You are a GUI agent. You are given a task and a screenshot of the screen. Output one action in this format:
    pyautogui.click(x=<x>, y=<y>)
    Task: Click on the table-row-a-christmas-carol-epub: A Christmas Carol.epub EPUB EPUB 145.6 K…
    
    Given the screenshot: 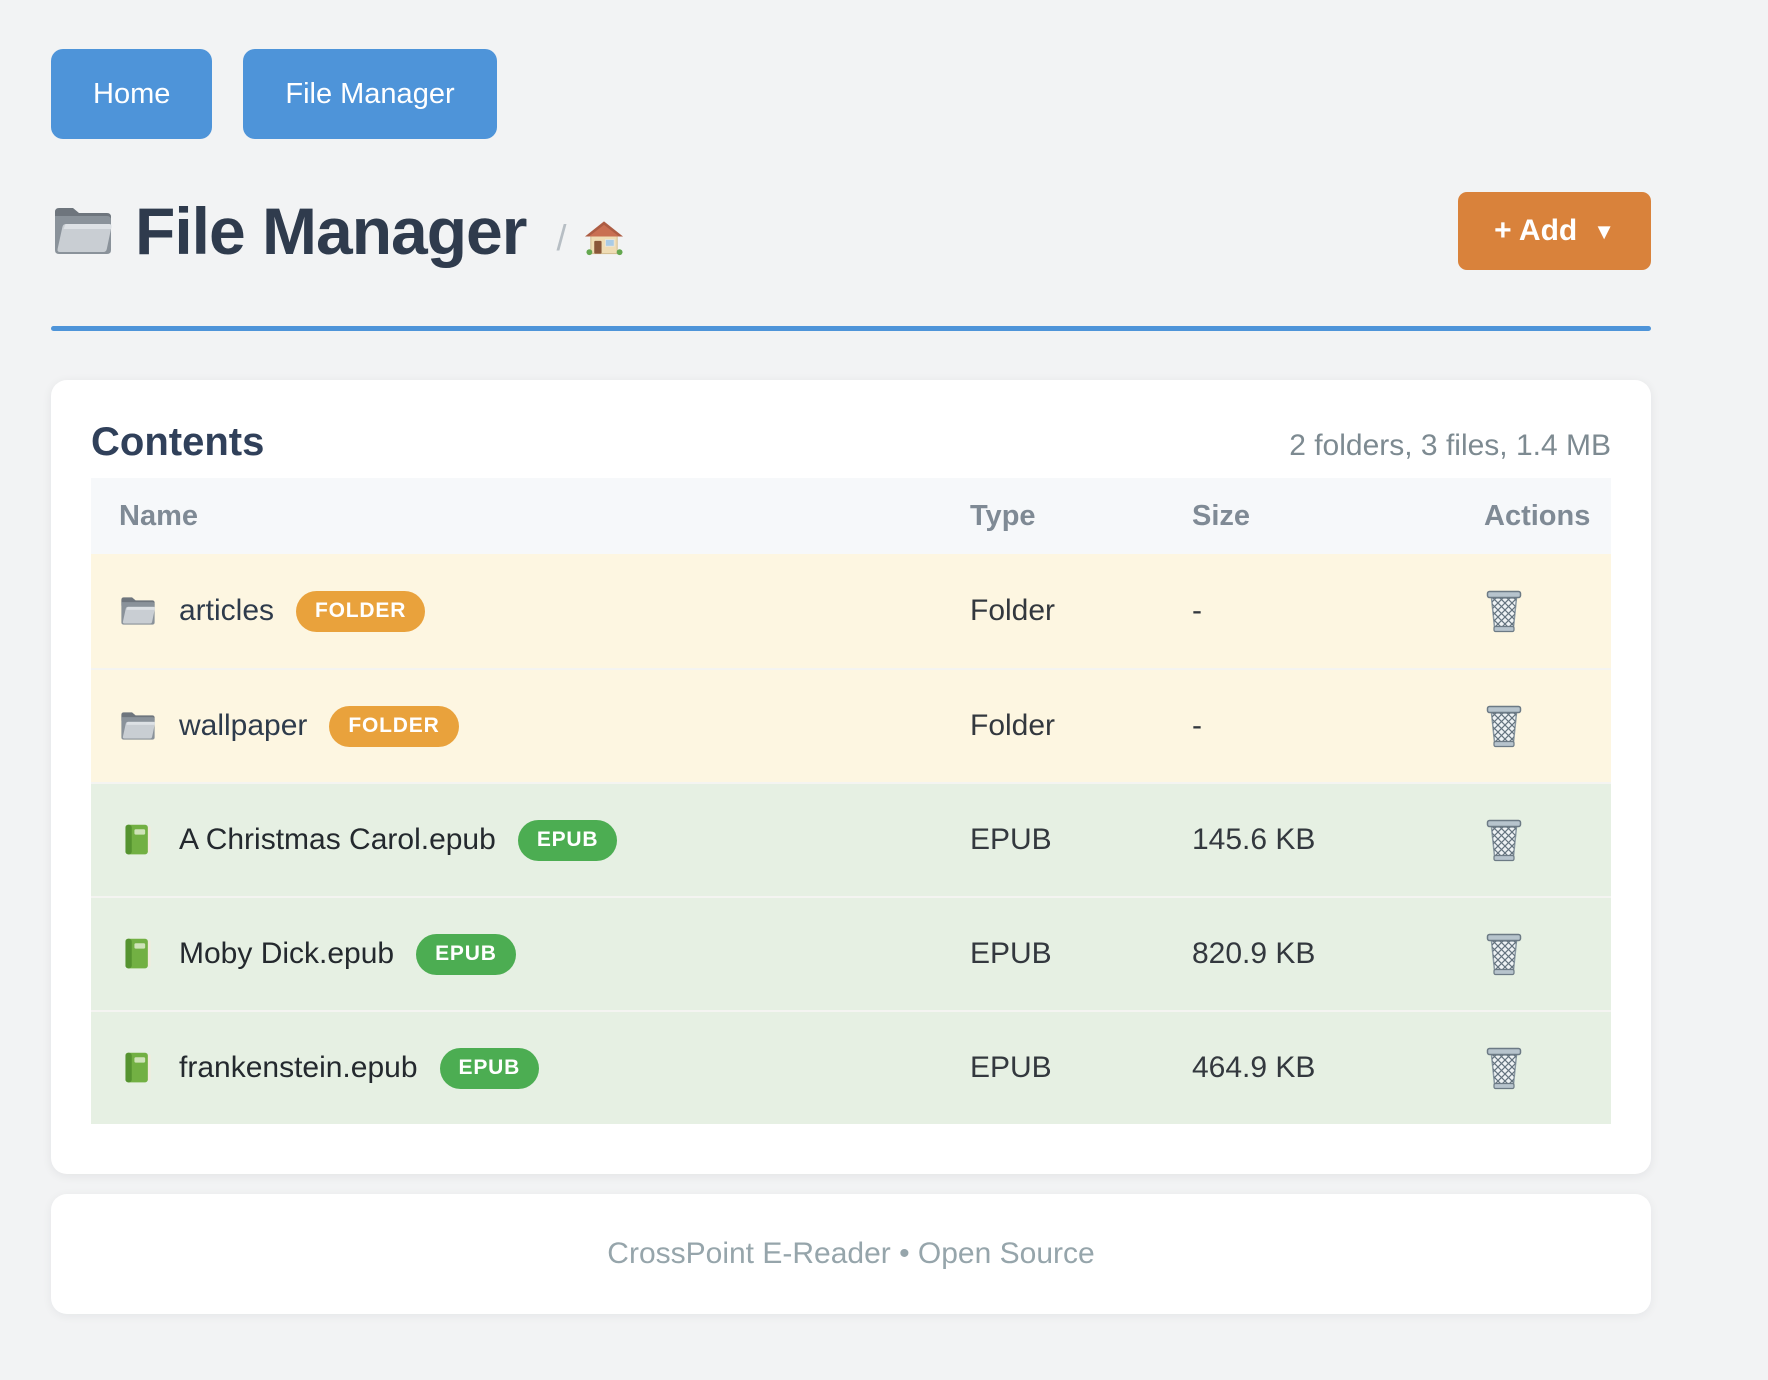 What is the action you would take?
    pyautogui.click(x=851, y=839)
    